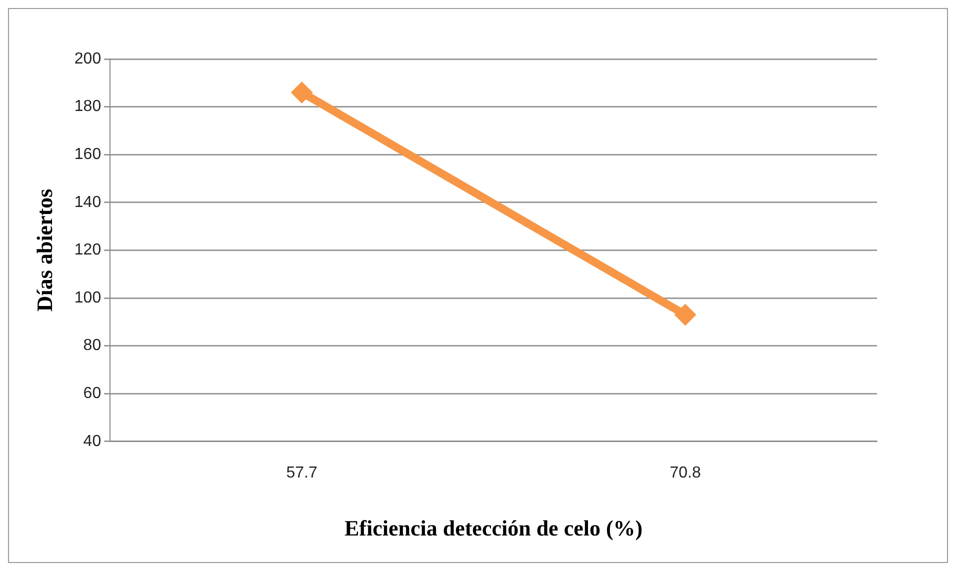 This screenshot has height=575, width=959. What do you see at coordinates (88, 202) in the screenshot?
I see `y-tick-label: 140` at bounding box center [88, 202].